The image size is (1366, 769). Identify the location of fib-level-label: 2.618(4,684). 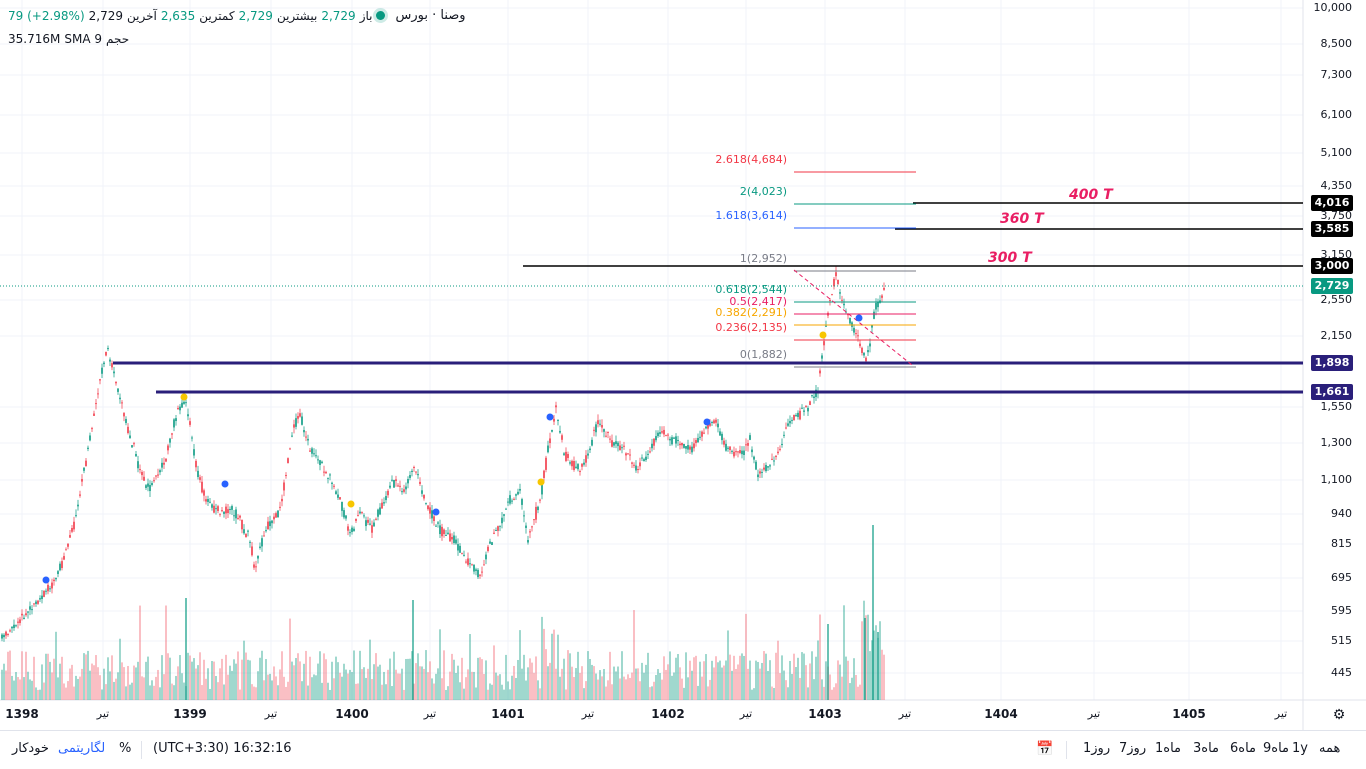
(751, 159).